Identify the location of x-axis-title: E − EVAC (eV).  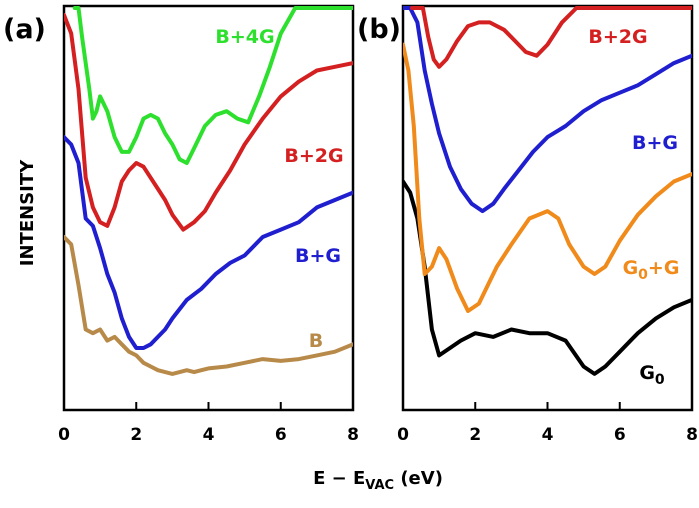
(378, 480).